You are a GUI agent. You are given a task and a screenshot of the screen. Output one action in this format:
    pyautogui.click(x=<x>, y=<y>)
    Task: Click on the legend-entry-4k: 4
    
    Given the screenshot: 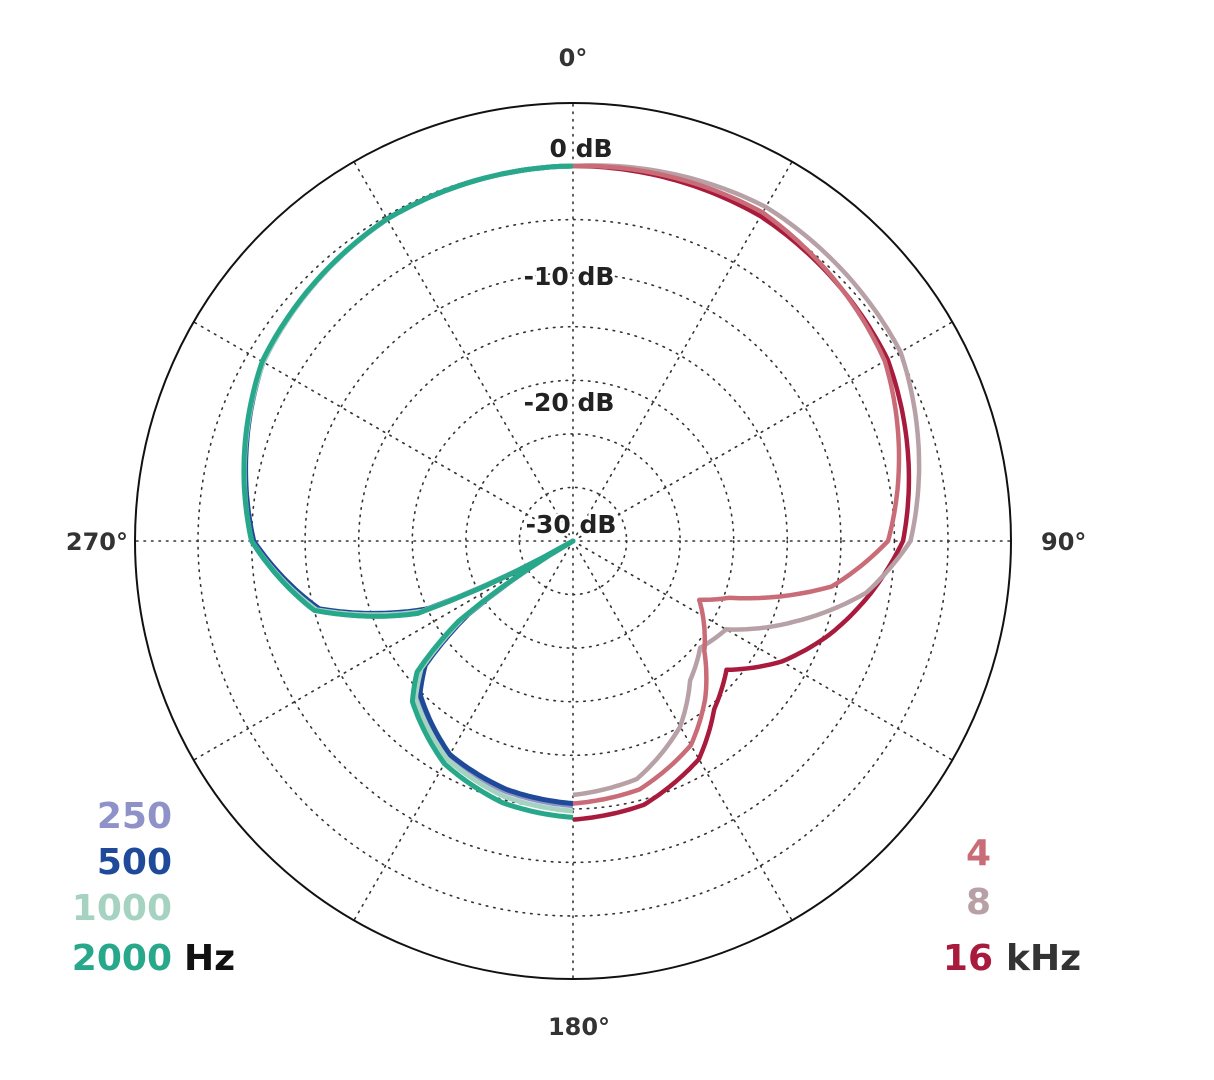 What is the action you would take?
    pyautogui.click(x=978, y=853)
    